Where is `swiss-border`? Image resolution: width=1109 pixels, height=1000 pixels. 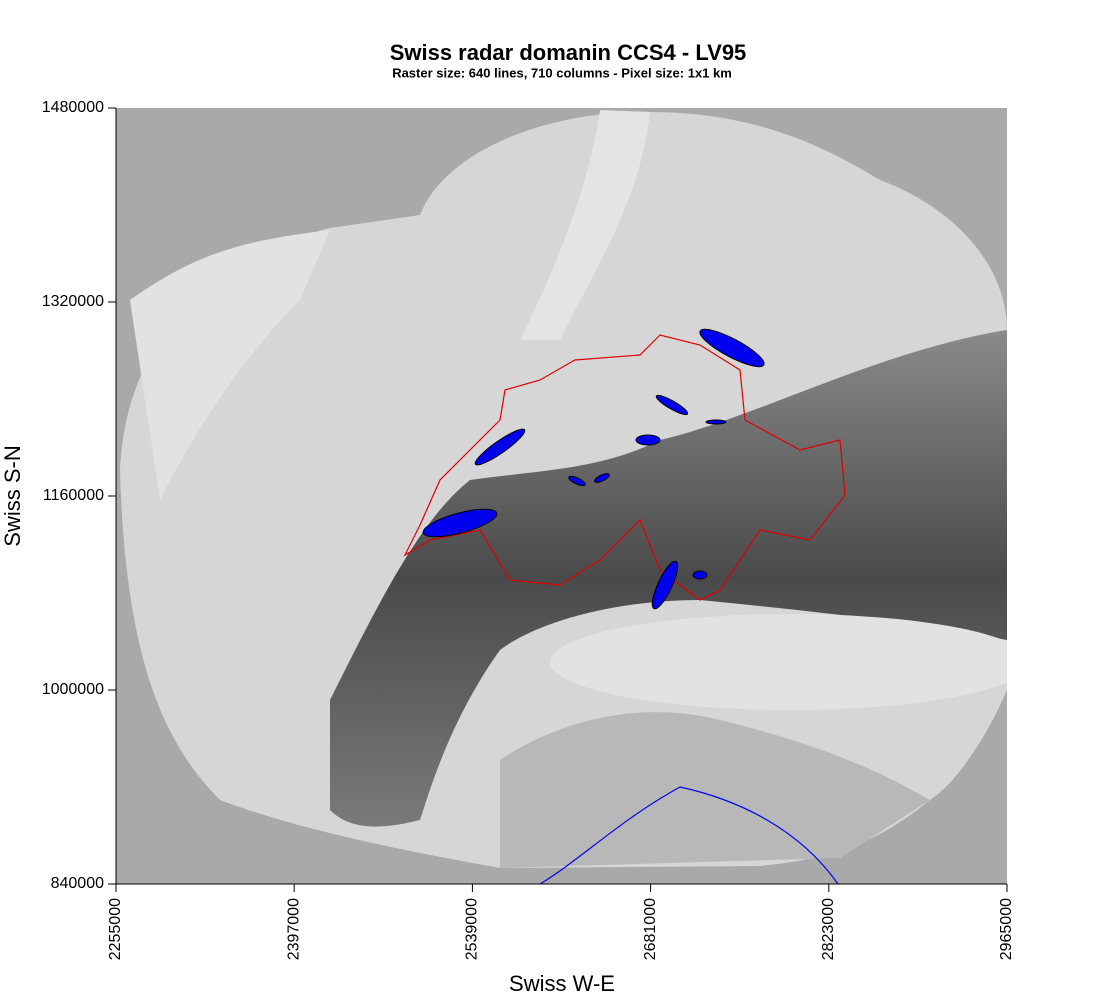
swiss-border is located at coordinates (624, 467).